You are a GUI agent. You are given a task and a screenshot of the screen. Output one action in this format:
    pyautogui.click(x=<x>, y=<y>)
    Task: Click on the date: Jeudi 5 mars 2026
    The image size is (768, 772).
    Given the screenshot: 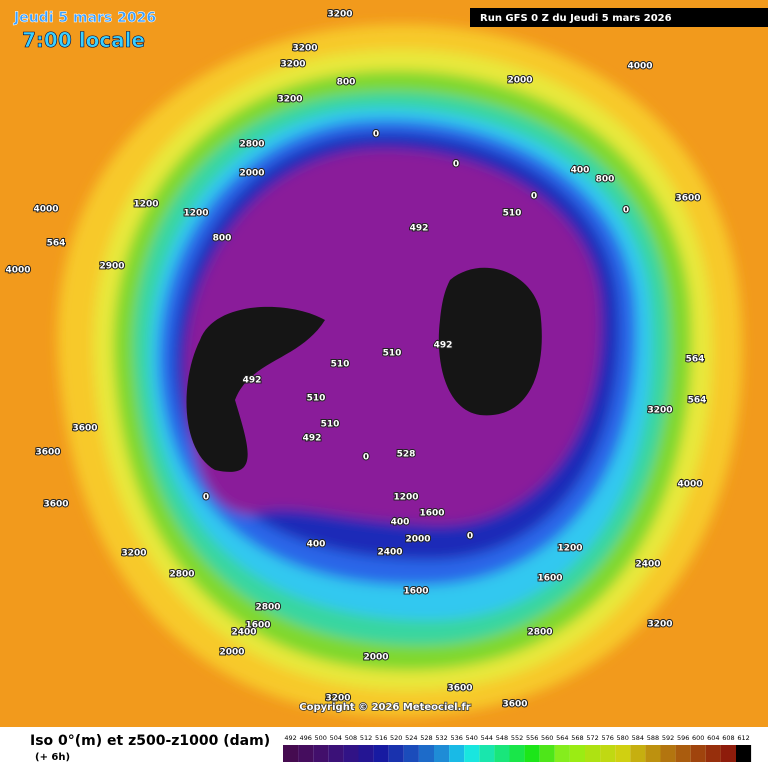 What is the action you would take?
    pyautogui.click(x=84, y=18)
    